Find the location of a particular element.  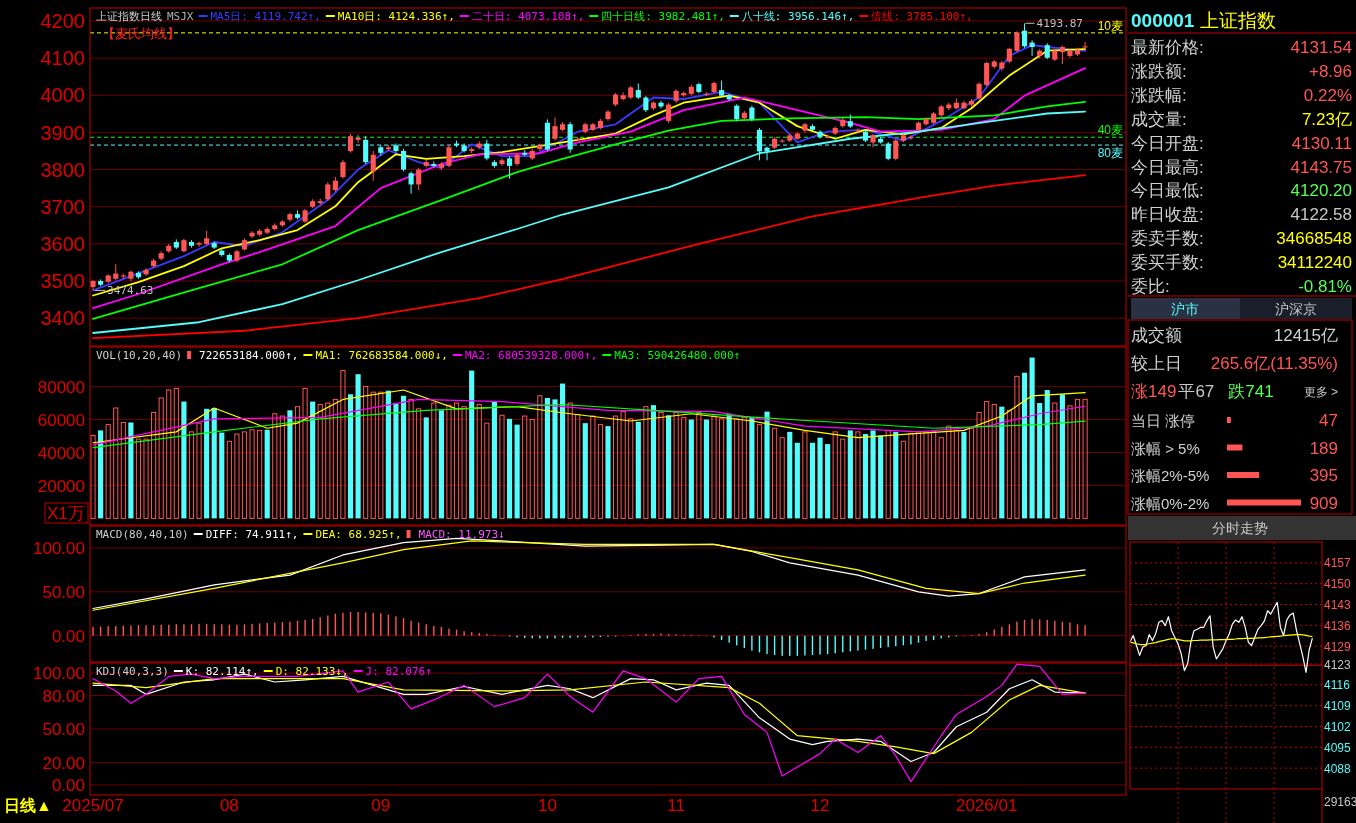

chart-subtitle: MSJX is located at coordinates (180, 16).